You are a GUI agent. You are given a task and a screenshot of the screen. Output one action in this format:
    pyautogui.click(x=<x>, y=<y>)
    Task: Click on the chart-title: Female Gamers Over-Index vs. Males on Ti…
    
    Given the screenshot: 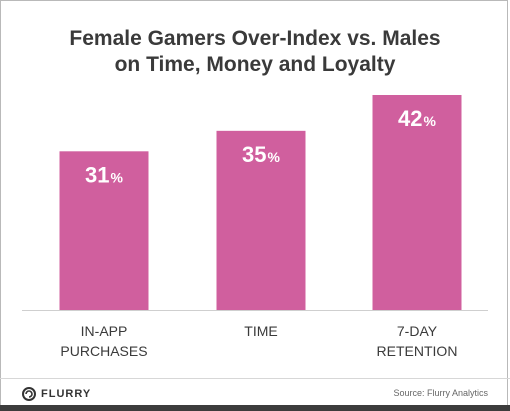 What is the action you would take?
    pyautogui.click(x=255, y=52)
    